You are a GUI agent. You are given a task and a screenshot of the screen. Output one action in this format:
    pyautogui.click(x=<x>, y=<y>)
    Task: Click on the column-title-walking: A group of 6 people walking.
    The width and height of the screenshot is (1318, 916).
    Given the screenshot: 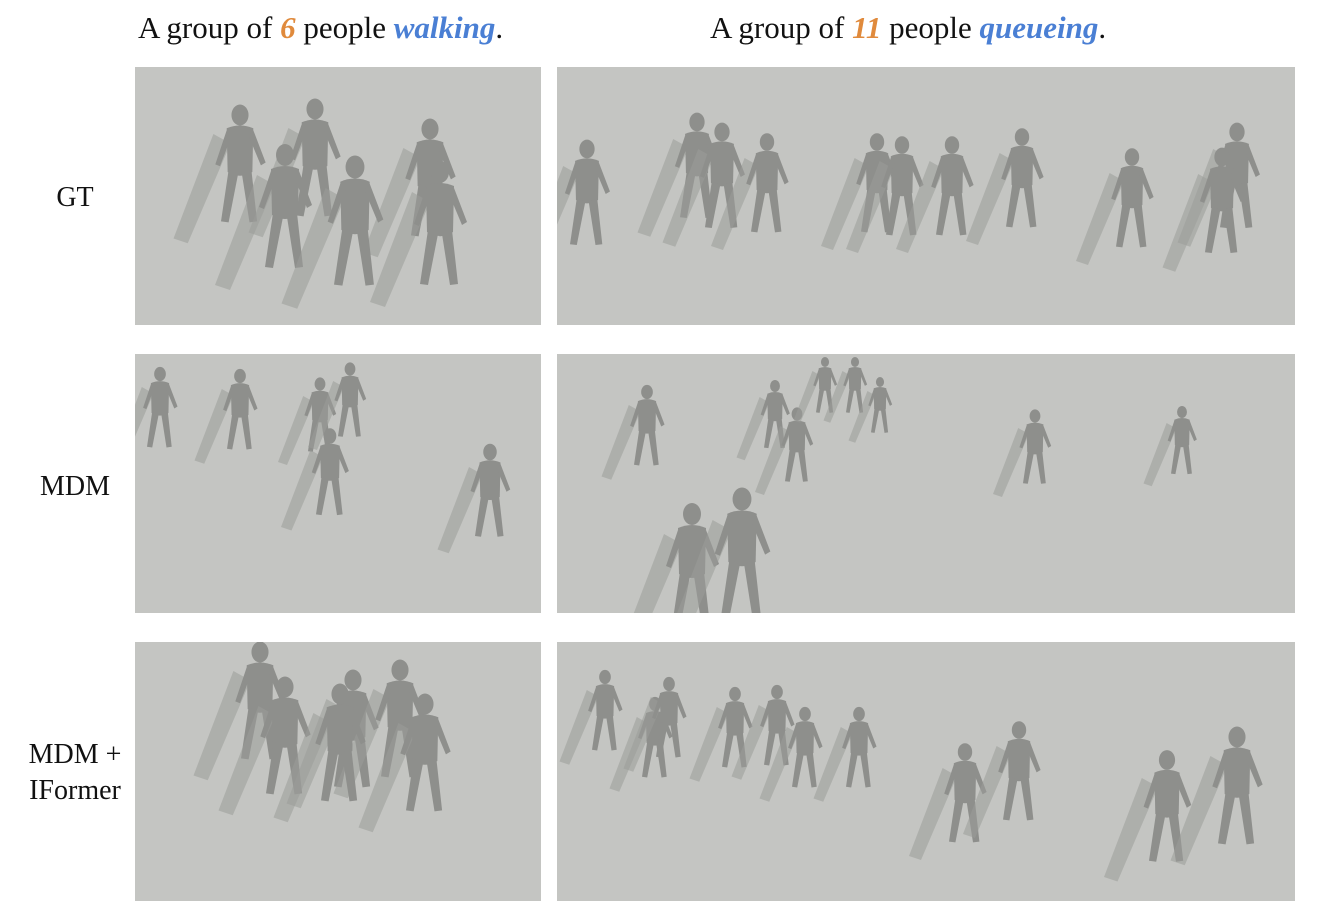 What is the action you would take?
    pyautogui.click(x=320, y=28)
    